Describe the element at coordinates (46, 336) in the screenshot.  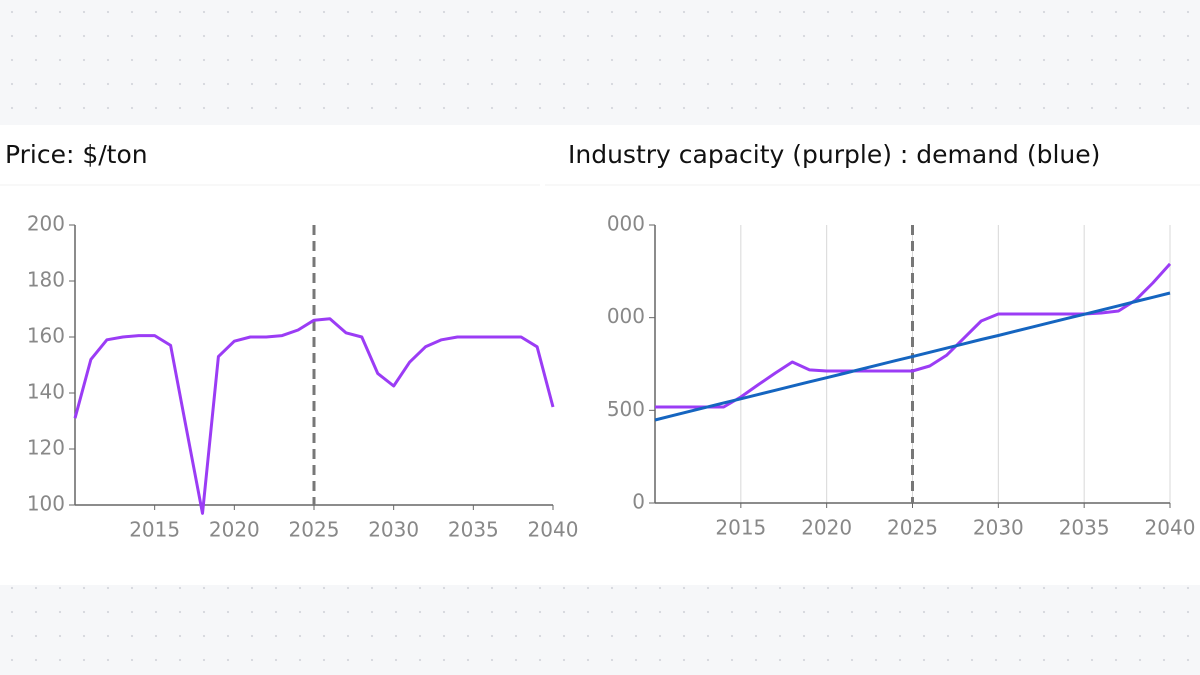
I see `y-tick-label: 160` at that location.